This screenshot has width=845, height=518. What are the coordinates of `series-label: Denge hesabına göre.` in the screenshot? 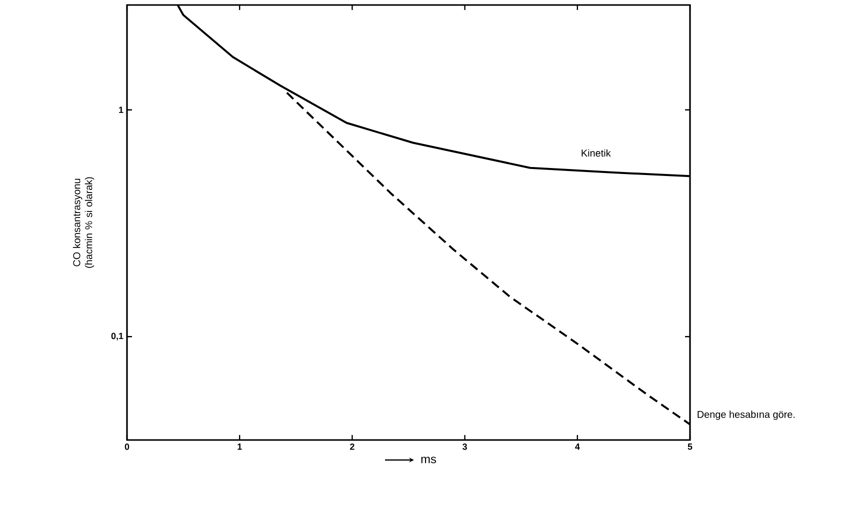 It's located at (746, 415).